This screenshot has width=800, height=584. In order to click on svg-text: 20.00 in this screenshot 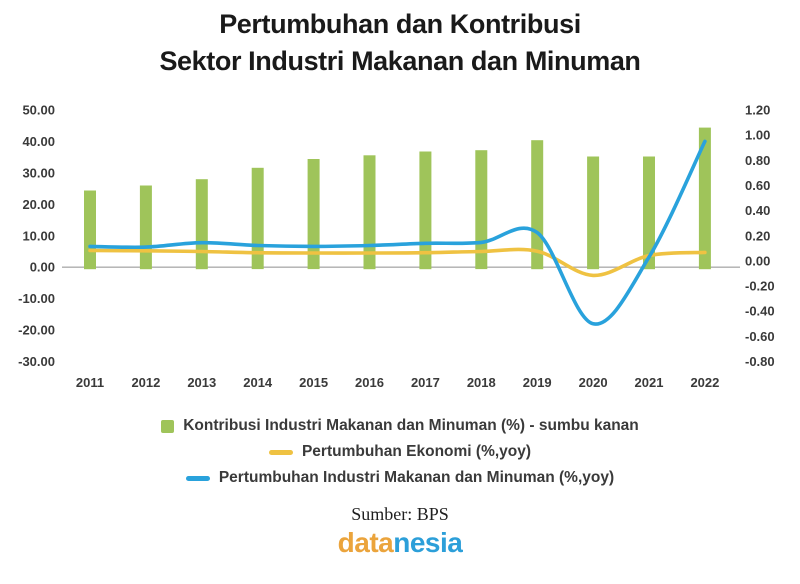, I will do `click(38, 204)`.